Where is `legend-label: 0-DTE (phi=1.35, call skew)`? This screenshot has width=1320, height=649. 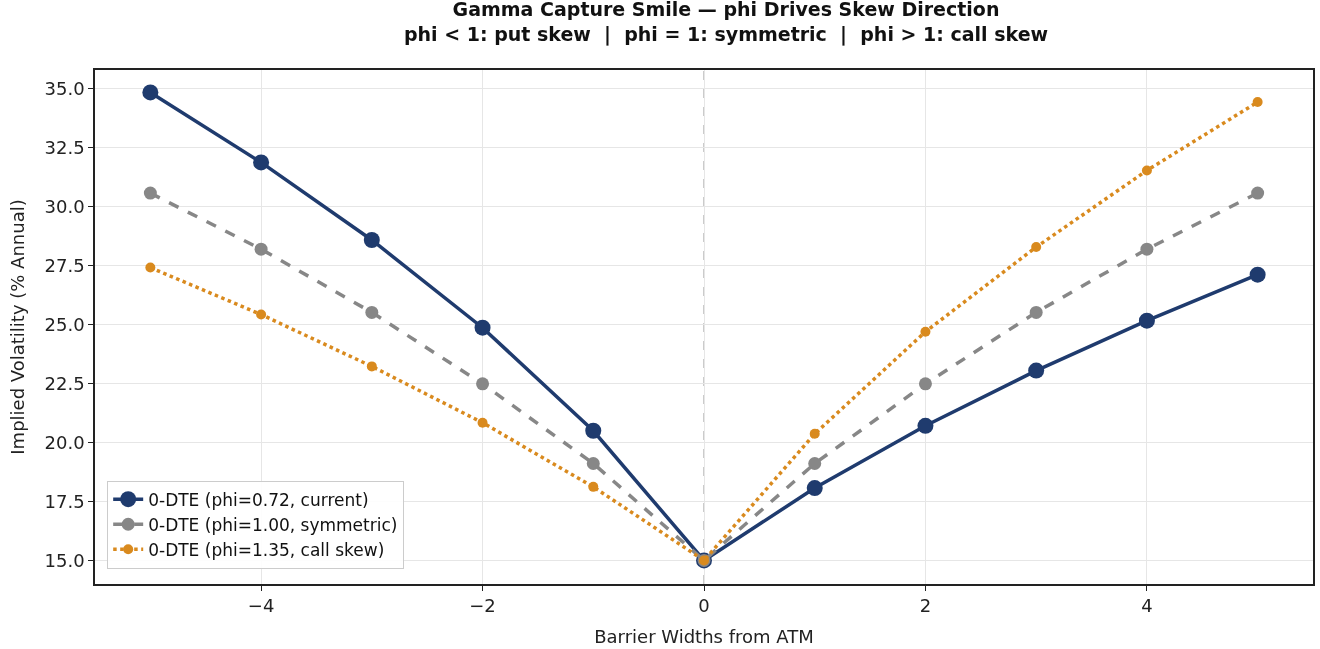 legend-label: 0-DTE (phi=1.35, call skew) is located at coordinates (266, 549).